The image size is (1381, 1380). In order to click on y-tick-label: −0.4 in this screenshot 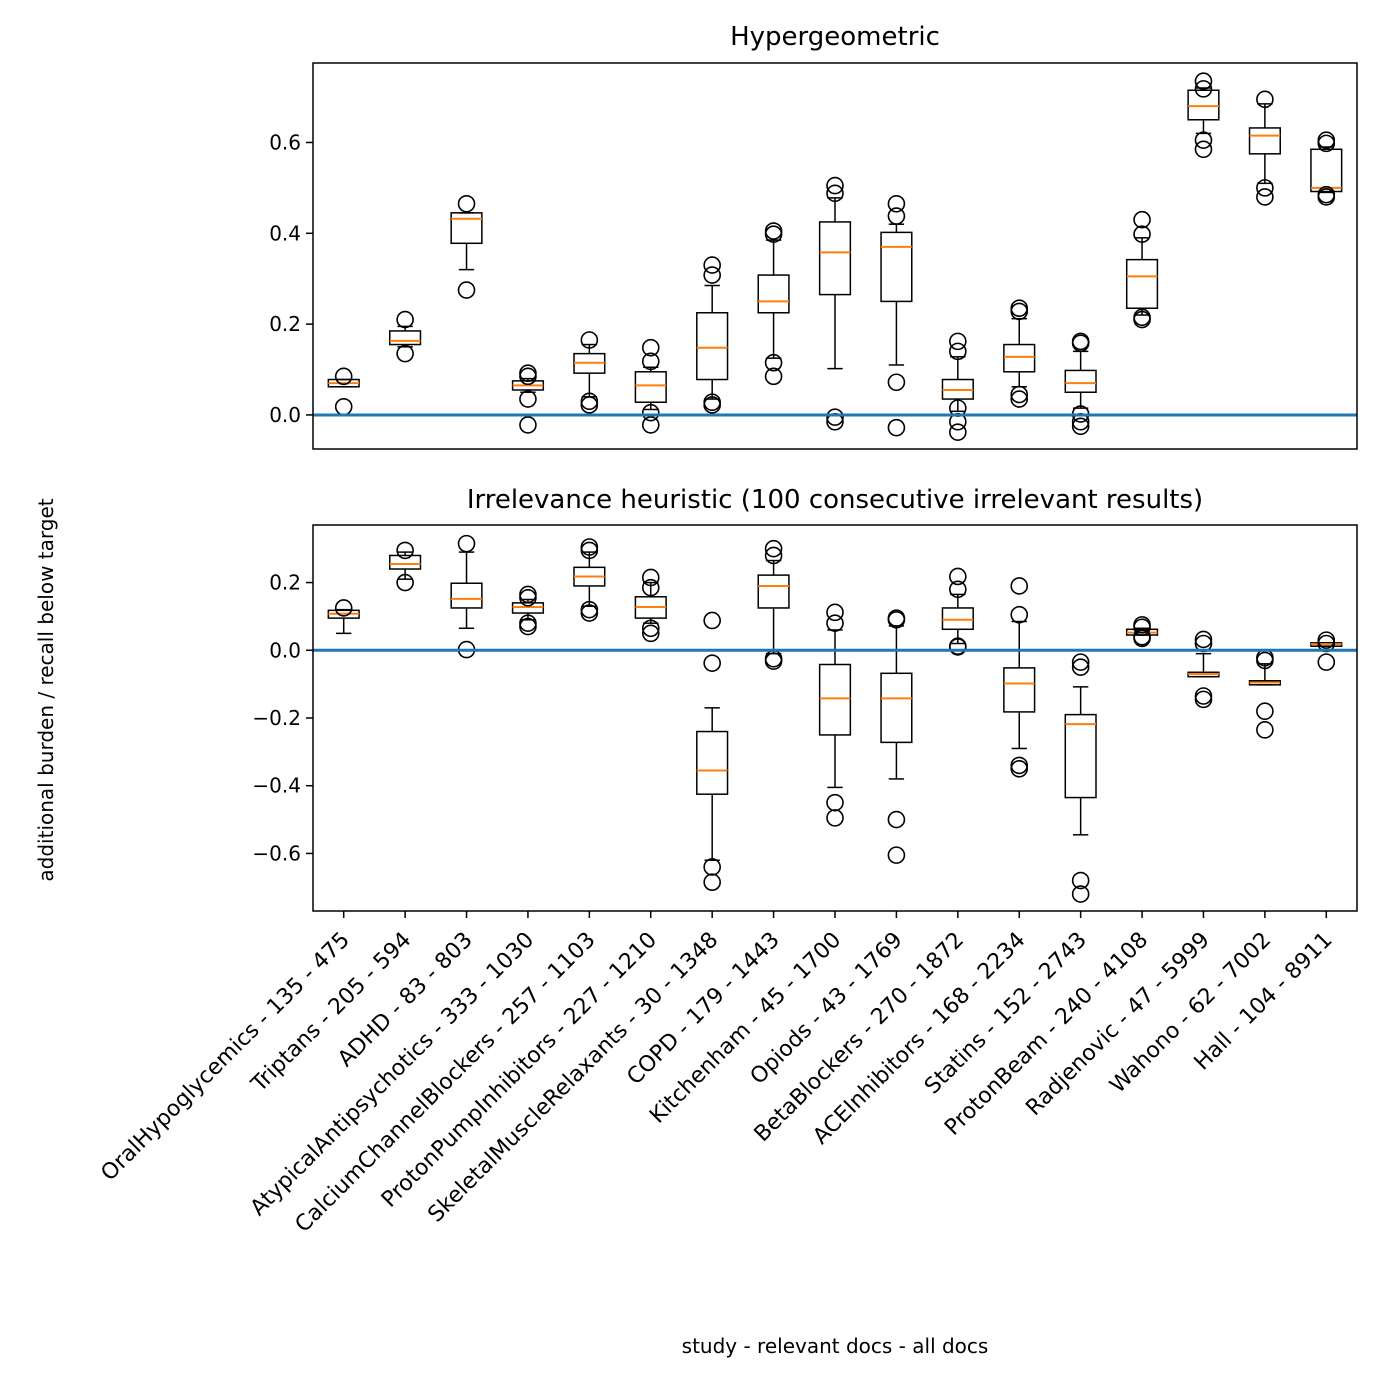, I will do `click(276, 786)`.